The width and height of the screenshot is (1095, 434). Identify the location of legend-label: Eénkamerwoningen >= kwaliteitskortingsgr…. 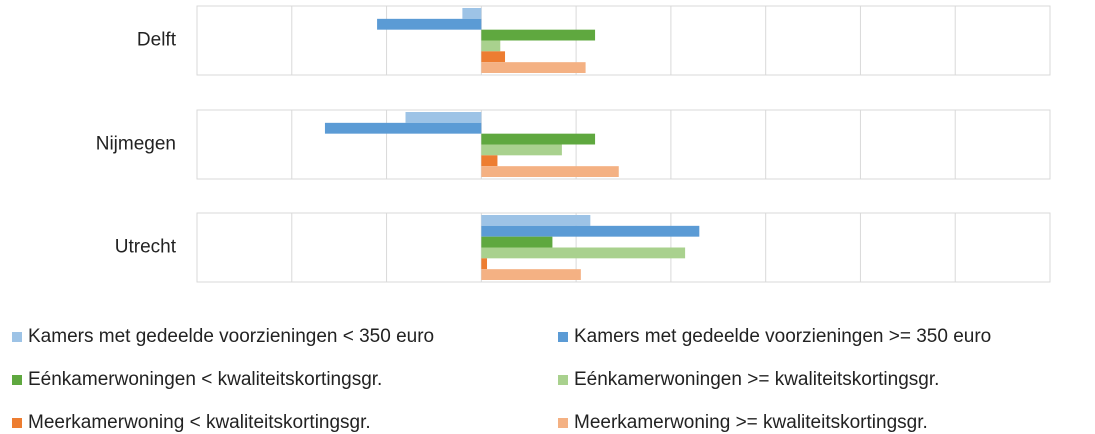
(756, 379).